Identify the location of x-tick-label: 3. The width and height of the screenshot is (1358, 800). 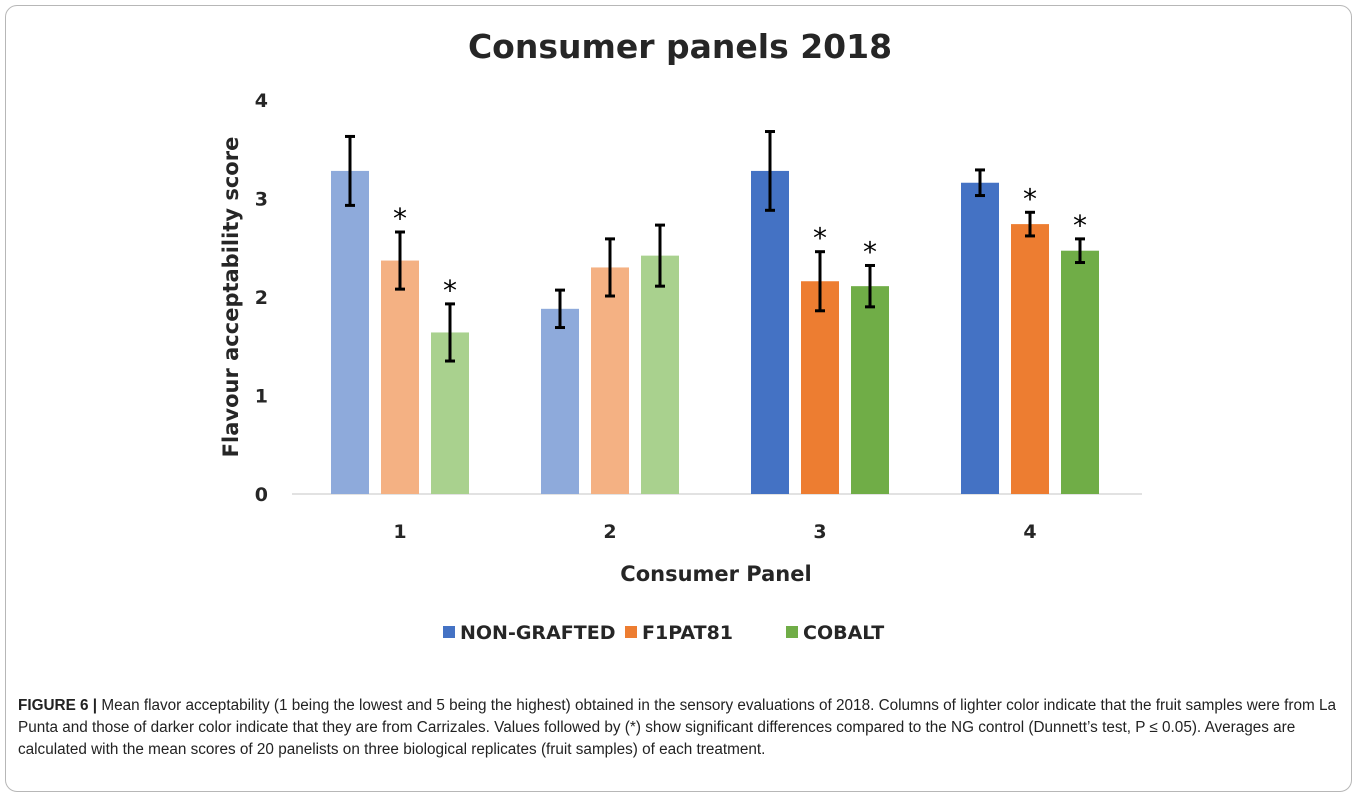
(819, 532).